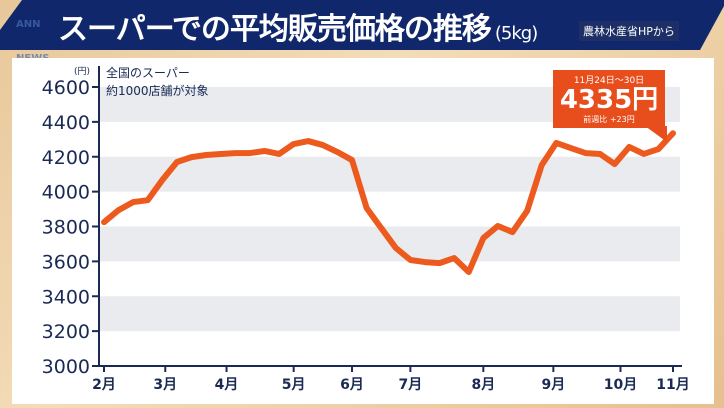 This screenshot has height=408, width=724. What do you see at coordinates (66, 332) in the screenshot?
I see `y-tick-label: 3200` at bounding box center [66, 332].